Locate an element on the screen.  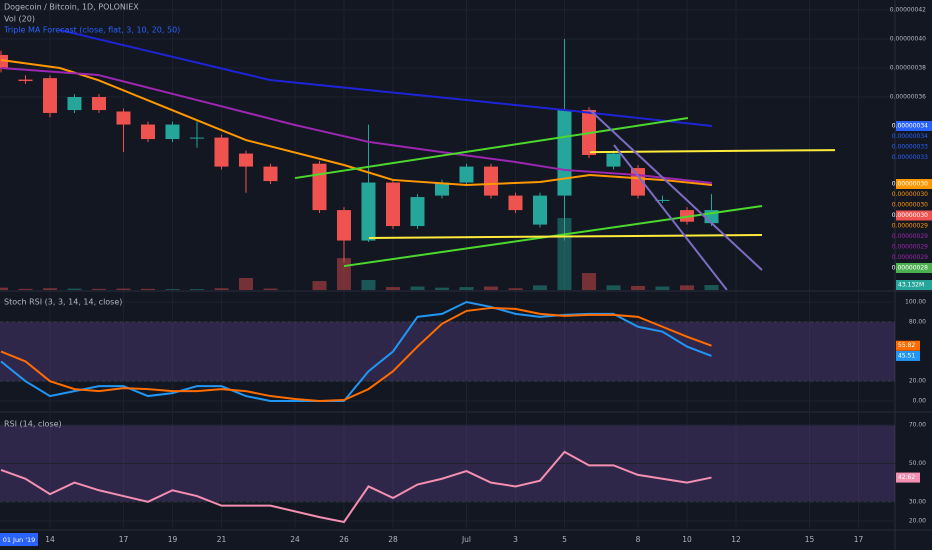
value-badge: 55.82 is located at coordinates (908, 345).